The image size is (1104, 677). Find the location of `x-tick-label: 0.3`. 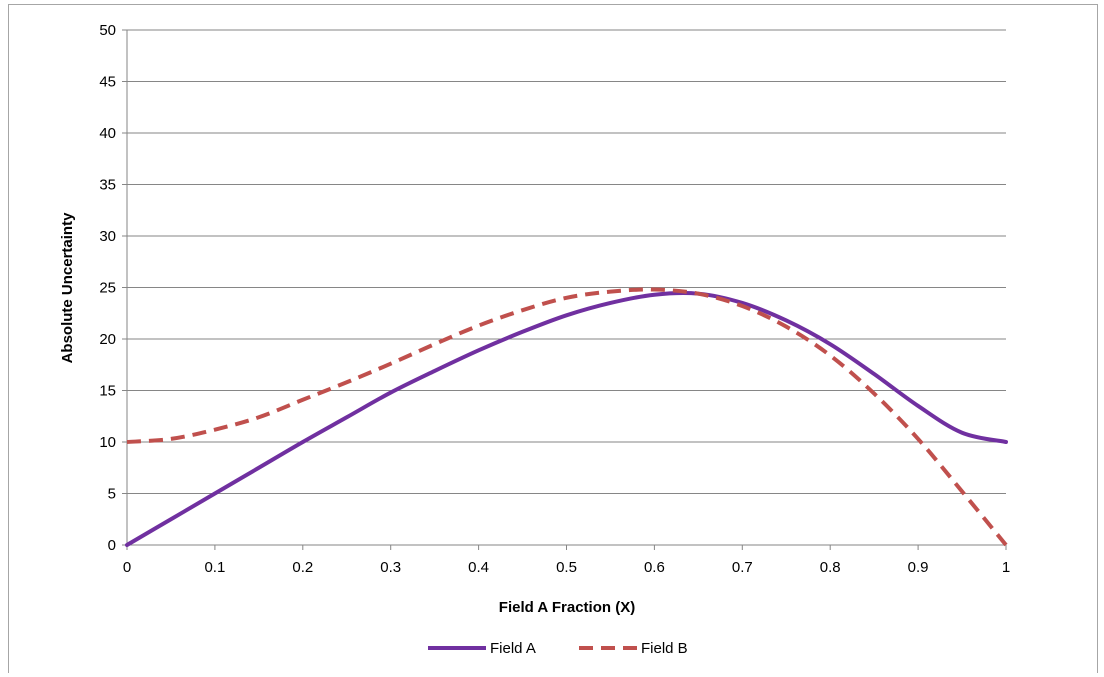

x-tick-label: 0.3 is located at coordinates (390, 567).